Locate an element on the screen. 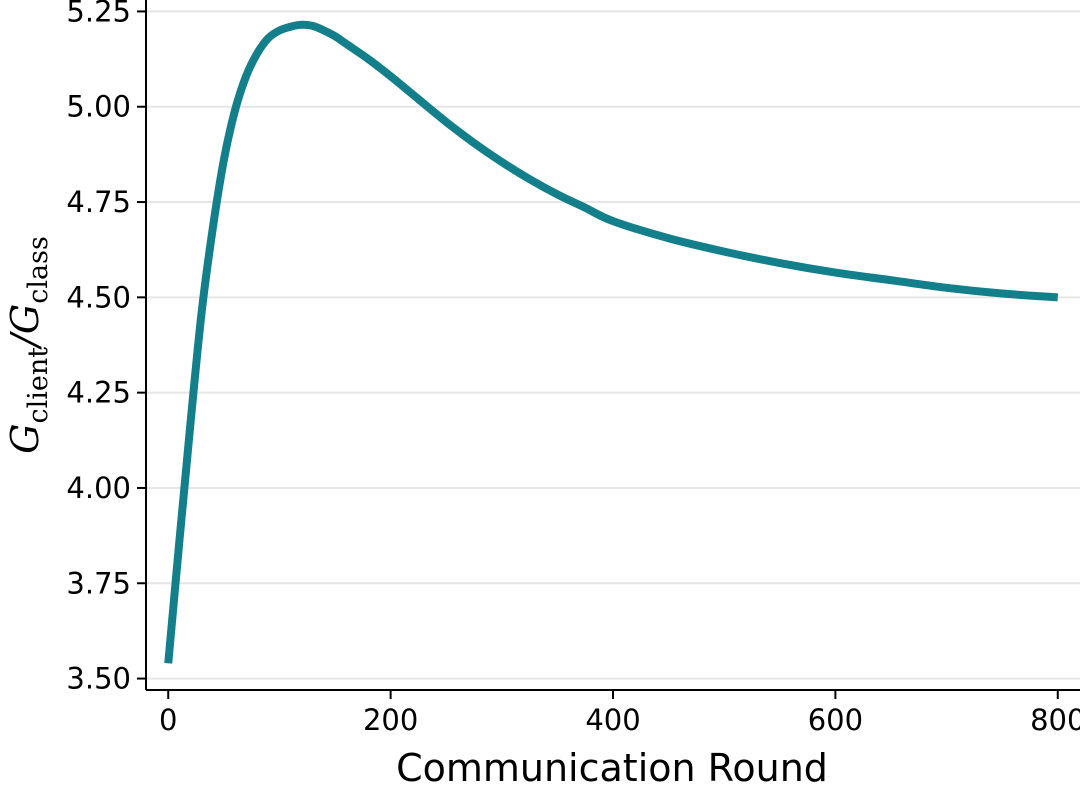 This screenshot has height=791, width=1080. y-tick-label: 5.25 is located at coordinates (98, 14).